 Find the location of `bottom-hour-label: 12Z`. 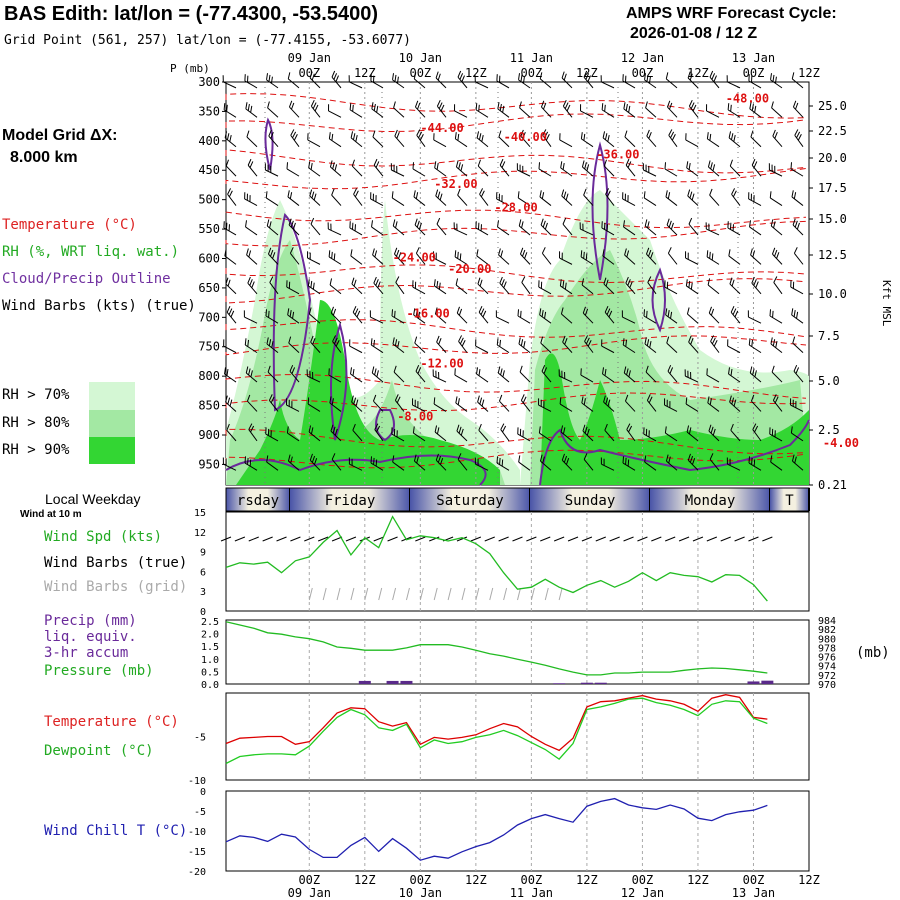

bottom-hour-label: 12Z is located at coordinates (587, 880).